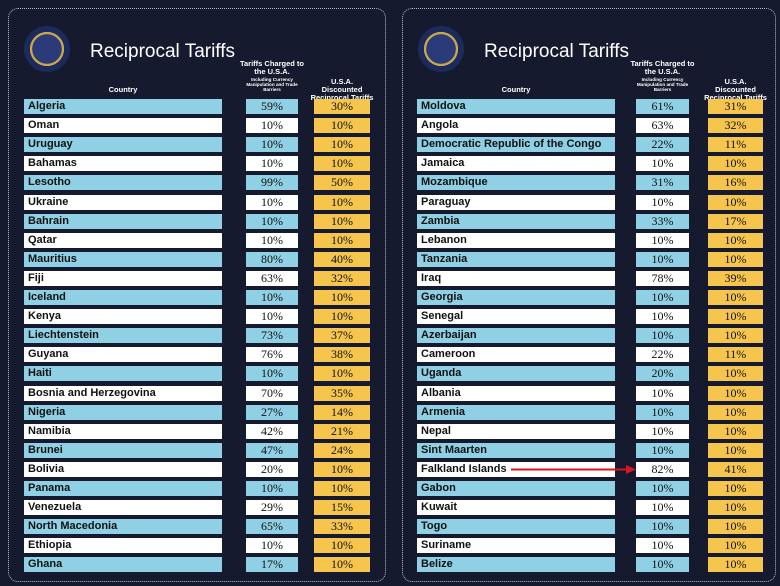  I want to click on charged-cell: 70%, so click(272, 393).